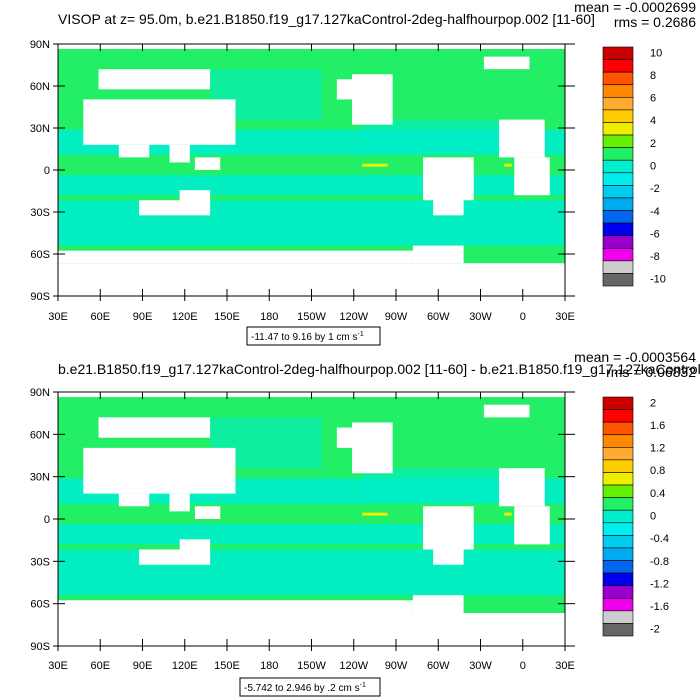 The image size is (700, 700). I want to click on x-tick-label: 90W, so click(396, 317).